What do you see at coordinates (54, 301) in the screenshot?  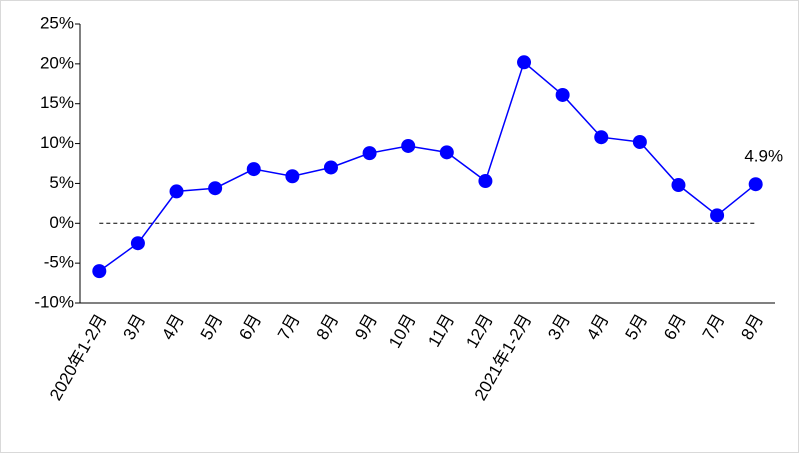 I see `y-tick-label: -10%` at bounding box center [54, 301].